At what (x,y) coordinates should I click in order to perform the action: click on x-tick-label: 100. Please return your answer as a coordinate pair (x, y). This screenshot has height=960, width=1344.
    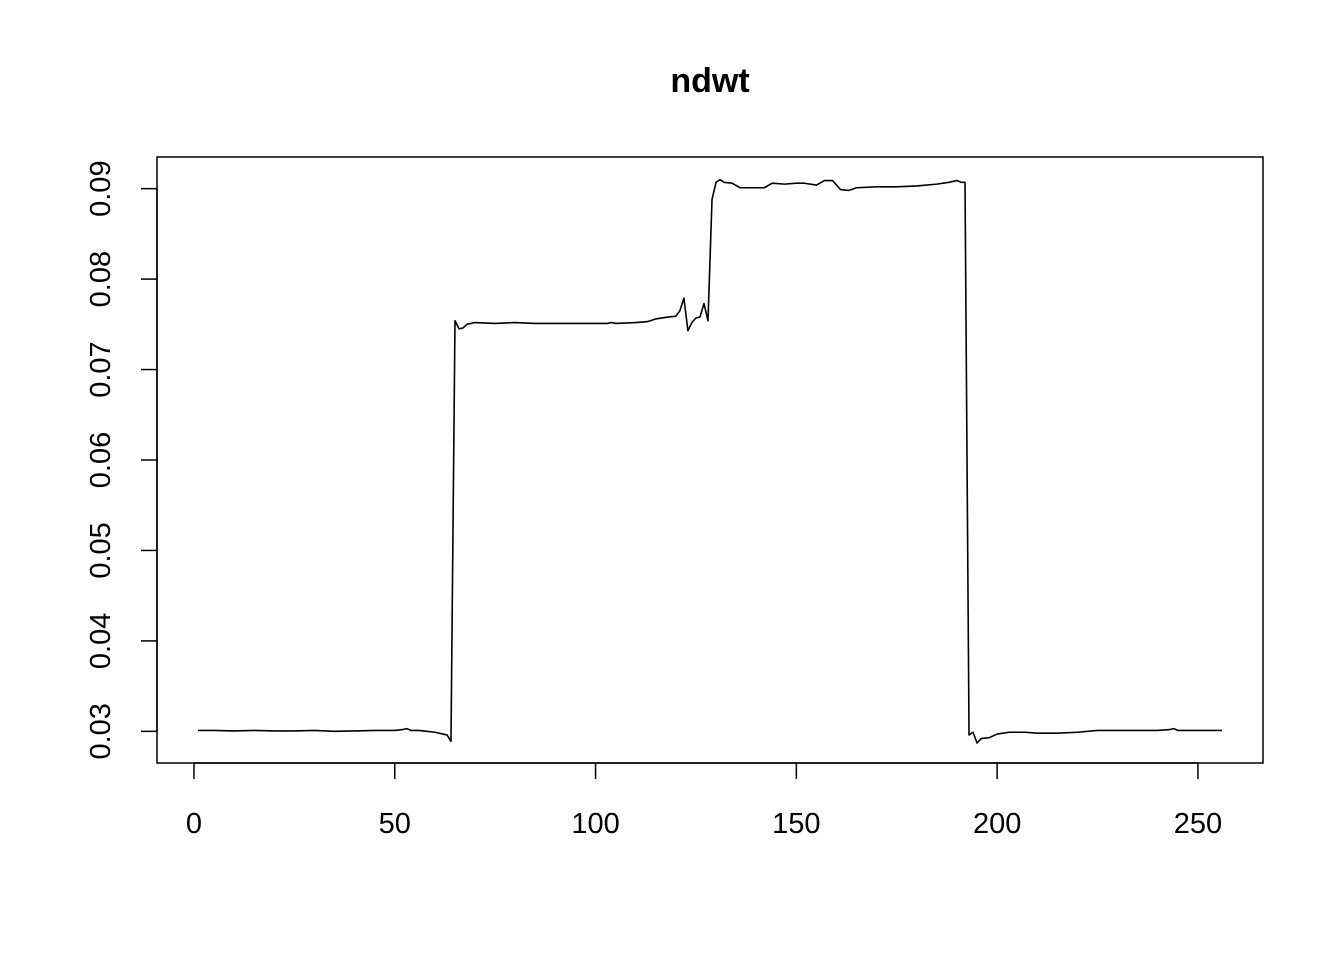
    Looking at the image, I should click on (595, 824).